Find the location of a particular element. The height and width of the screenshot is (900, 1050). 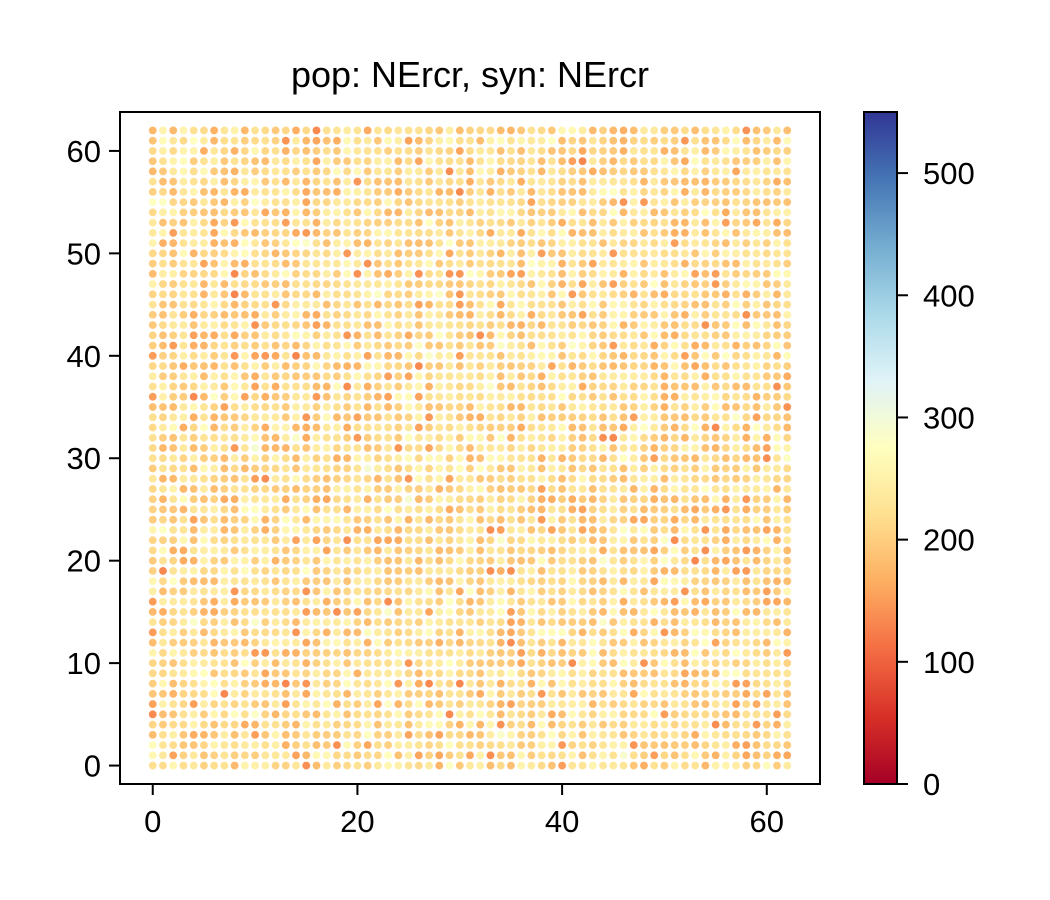

y-tick-label: 50 is located at coordinates (84, 253).